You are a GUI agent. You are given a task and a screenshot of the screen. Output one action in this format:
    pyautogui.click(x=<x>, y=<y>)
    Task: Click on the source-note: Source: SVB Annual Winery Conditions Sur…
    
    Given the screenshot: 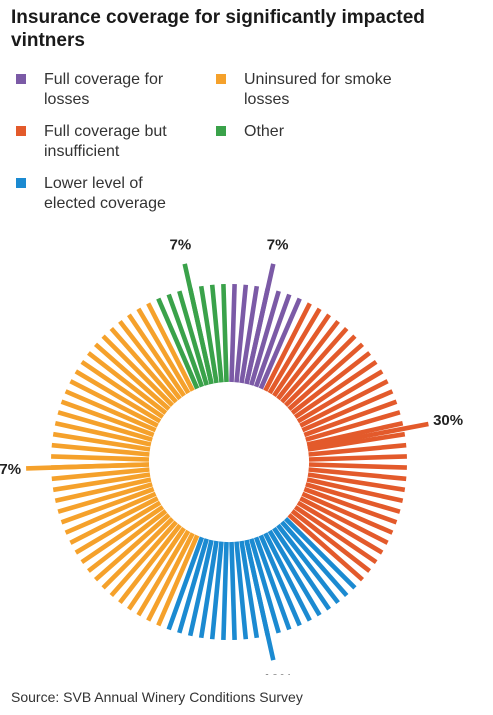 What is the action you would take?
    pyautogui.click(x=157, y=697)
    